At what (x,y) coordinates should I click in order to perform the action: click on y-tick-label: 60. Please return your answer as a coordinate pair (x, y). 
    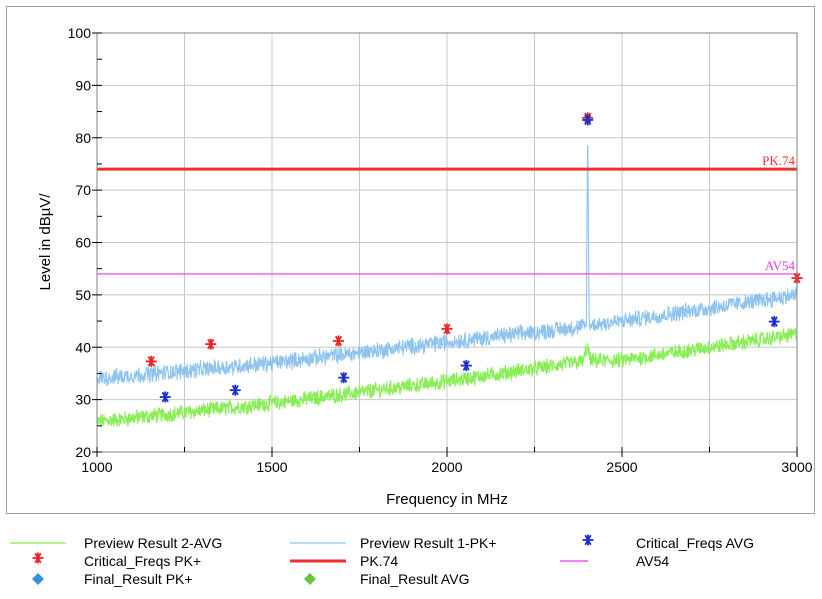
    Looking at the image, I should click on (83, 243).